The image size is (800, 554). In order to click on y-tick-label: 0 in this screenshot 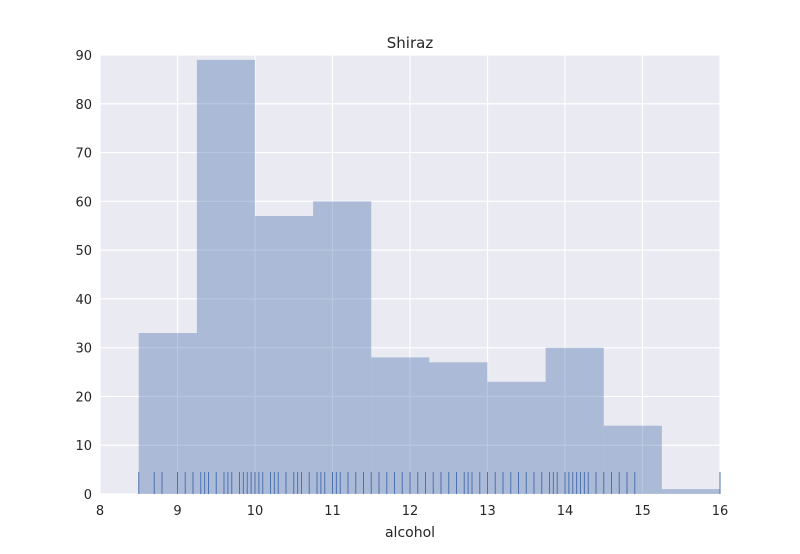, I will do `click(88, 495)`.